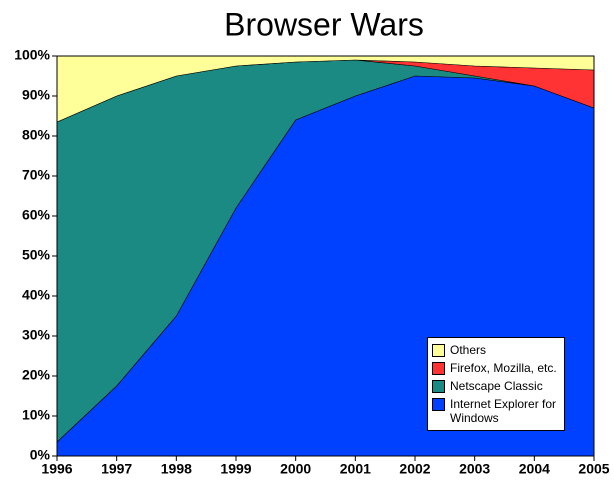 This screenshot has height=497, width=614. What do you see at coordinates (468, 350) in the screenshot?
I see `legend-label: Others` at bounding box center [468, 350].